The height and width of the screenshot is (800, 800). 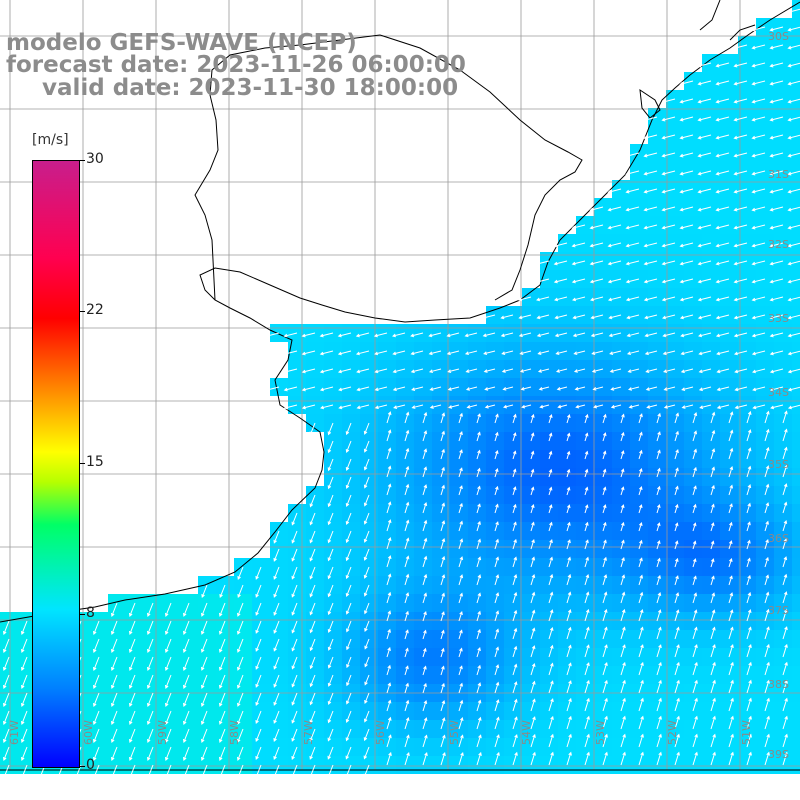 What do you see at coordinates (778, 244) in the screenshot?
I see `lat-label: 32S` at bounding box center [778, 244].